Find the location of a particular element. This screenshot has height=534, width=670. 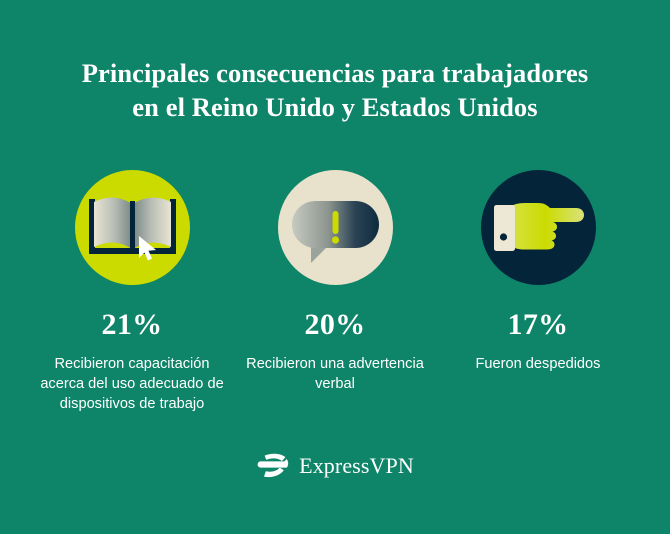

stat-3-icon-circle is located at coordinates (538, 227).